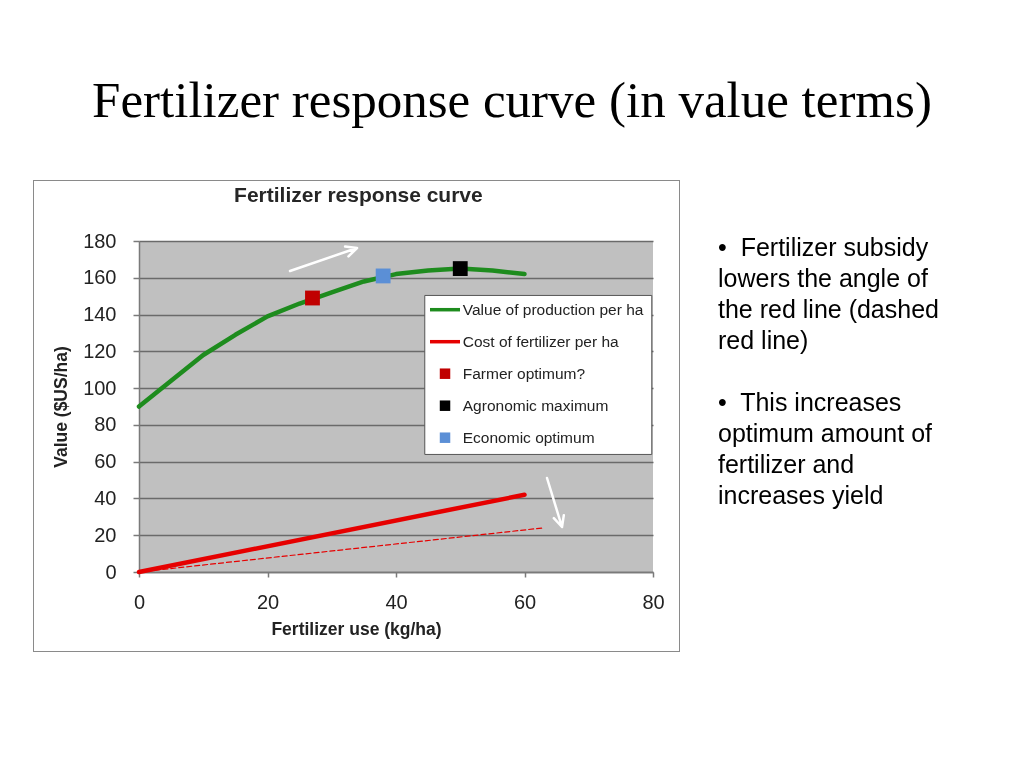  Describe the element at coordinates (100, 350) in the screenshot. I see `y-tick-label: 120` at that location.